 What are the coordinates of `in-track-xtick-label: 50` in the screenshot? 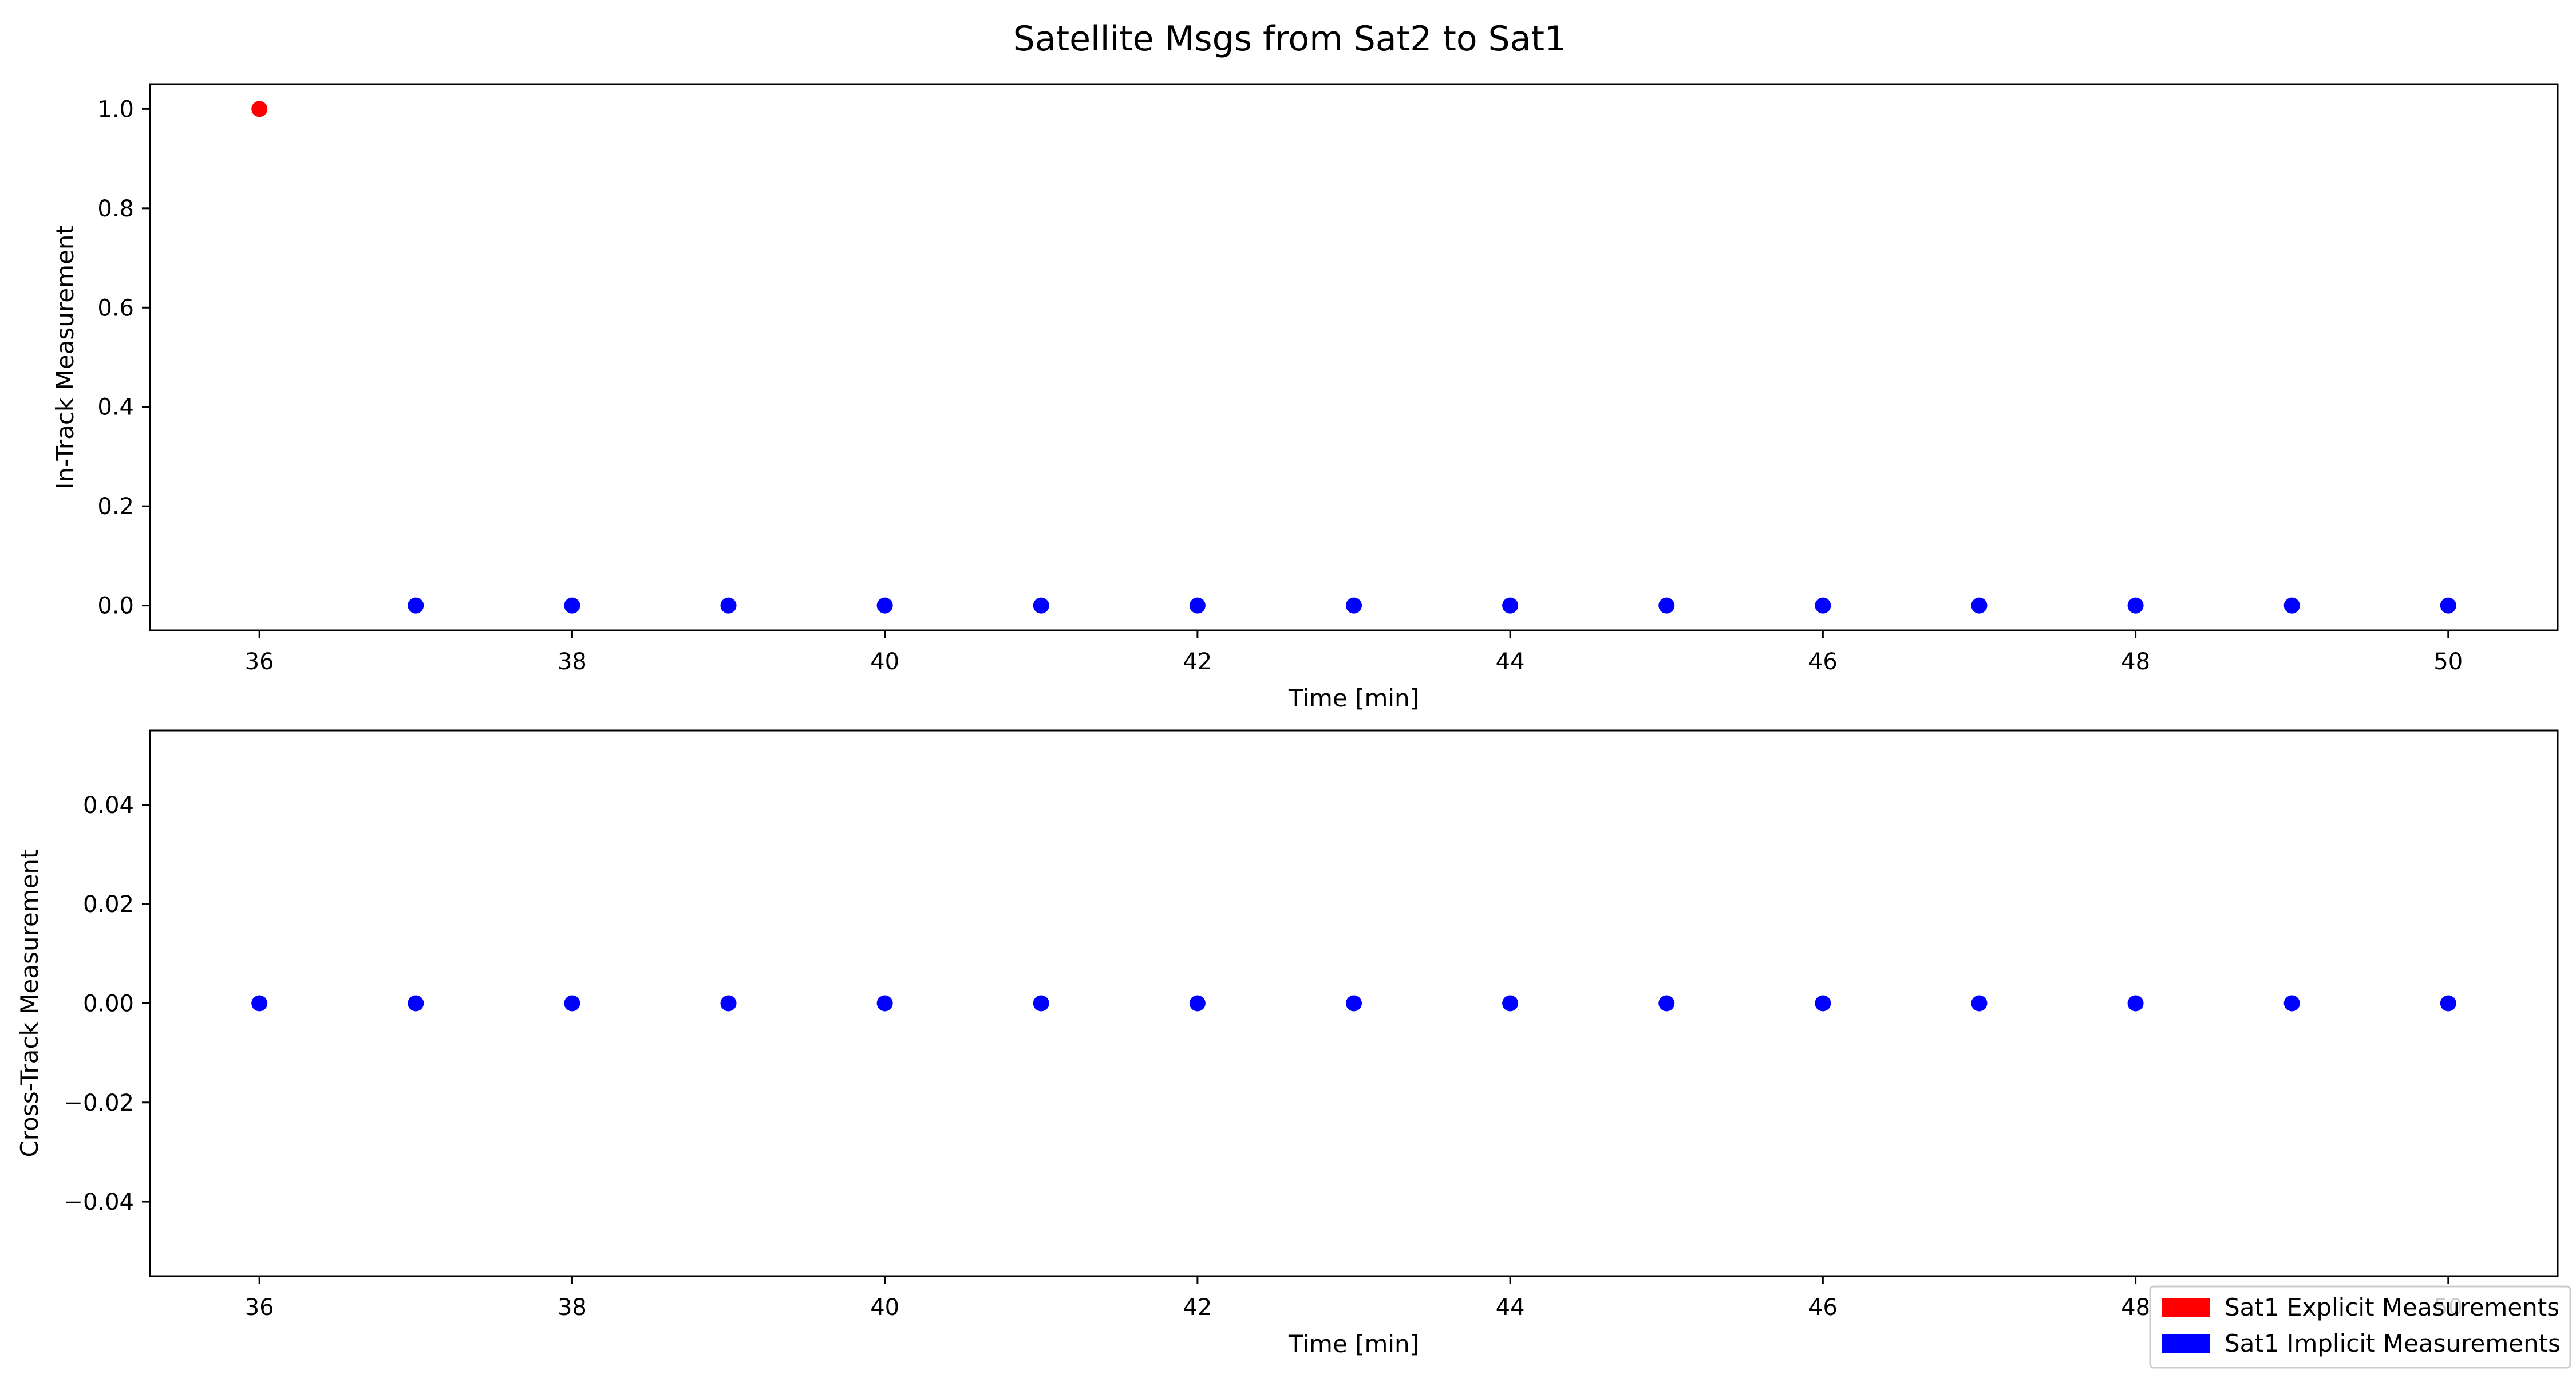 It's located at (2448, 662).